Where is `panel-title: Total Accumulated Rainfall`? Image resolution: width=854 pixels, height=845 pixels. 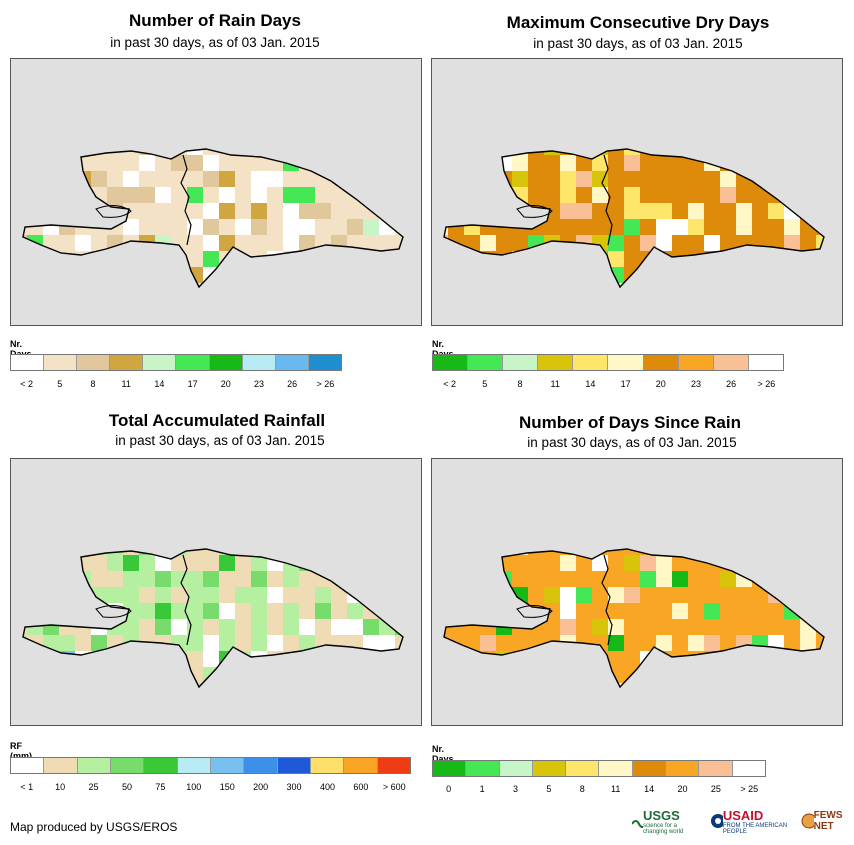 panel-title: Total Accumulated Rainfall is located at coordinates (217, 420).